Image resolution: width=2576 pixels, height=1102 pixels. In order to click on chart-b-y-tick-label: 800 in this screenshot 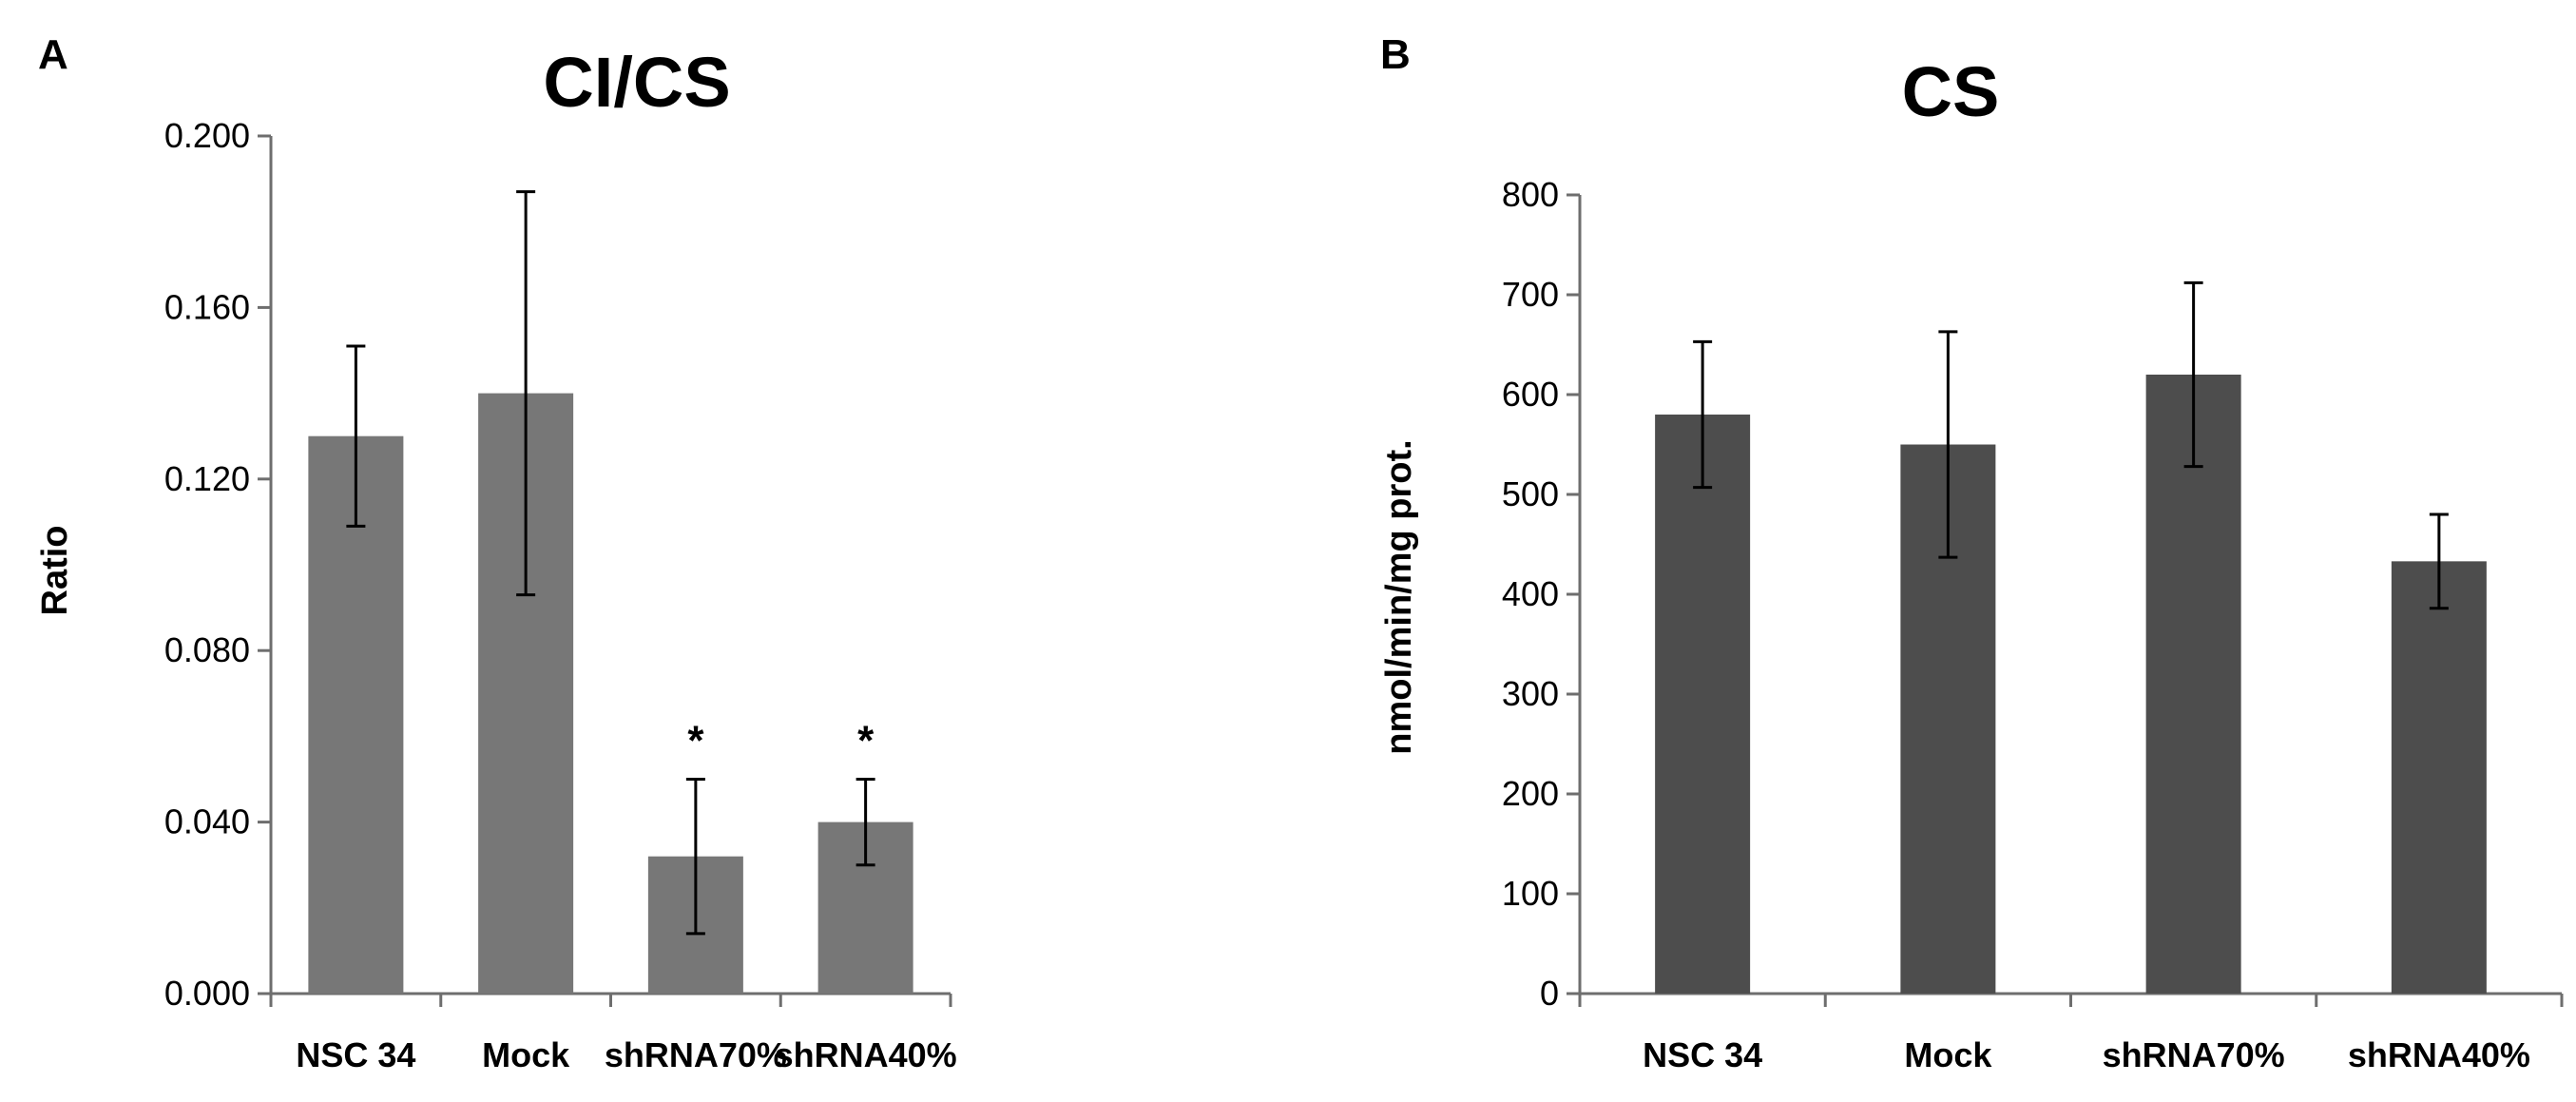, I will do `click(1530, 194)`.